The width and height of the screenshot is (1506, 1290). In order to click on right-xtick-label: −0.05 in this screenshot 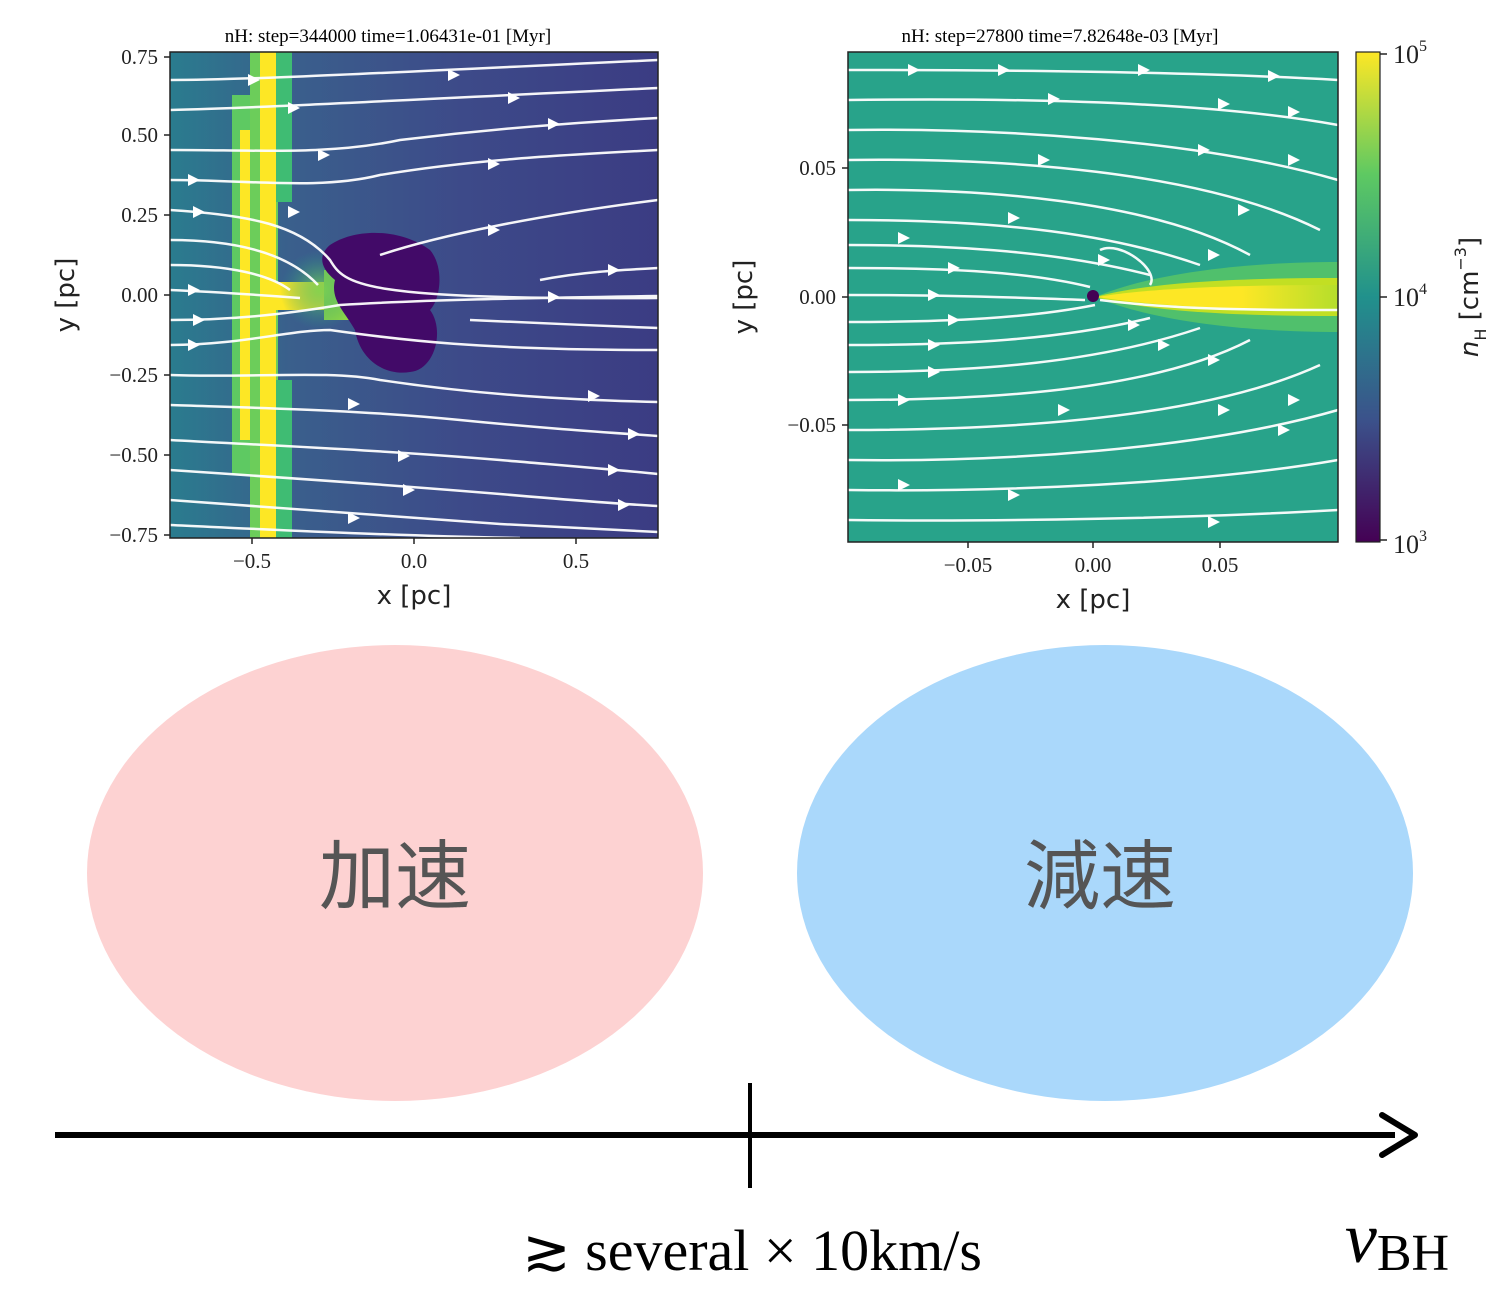, I will do `click(968, 565)`.